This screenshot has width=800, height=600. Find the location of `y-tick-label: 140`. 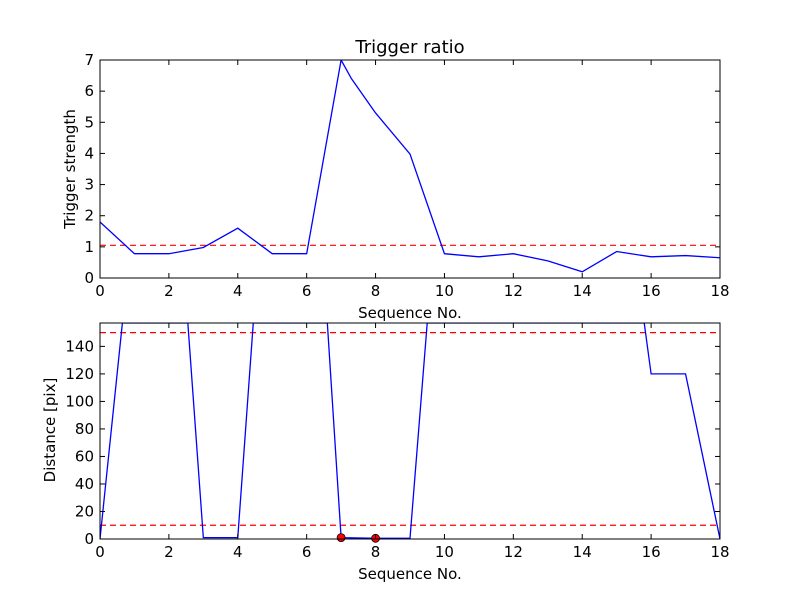

y-tick-label: 140 is located at coordinates (79, 346).